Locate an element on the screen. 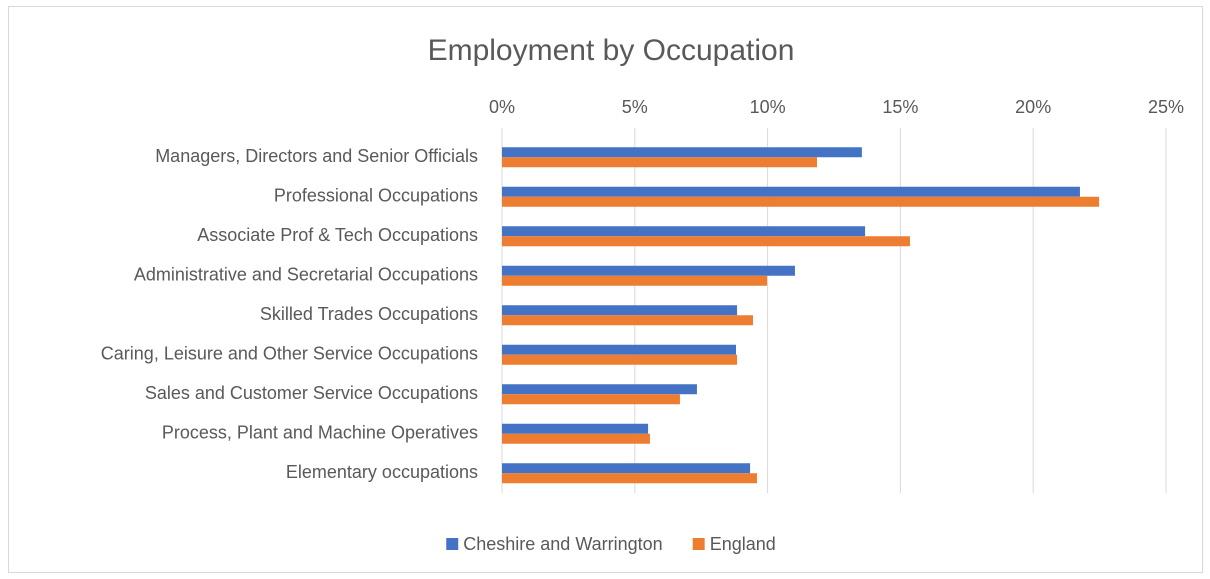 The image size is (1210, 579). legend-label: England is located at coordinates (743, 544).